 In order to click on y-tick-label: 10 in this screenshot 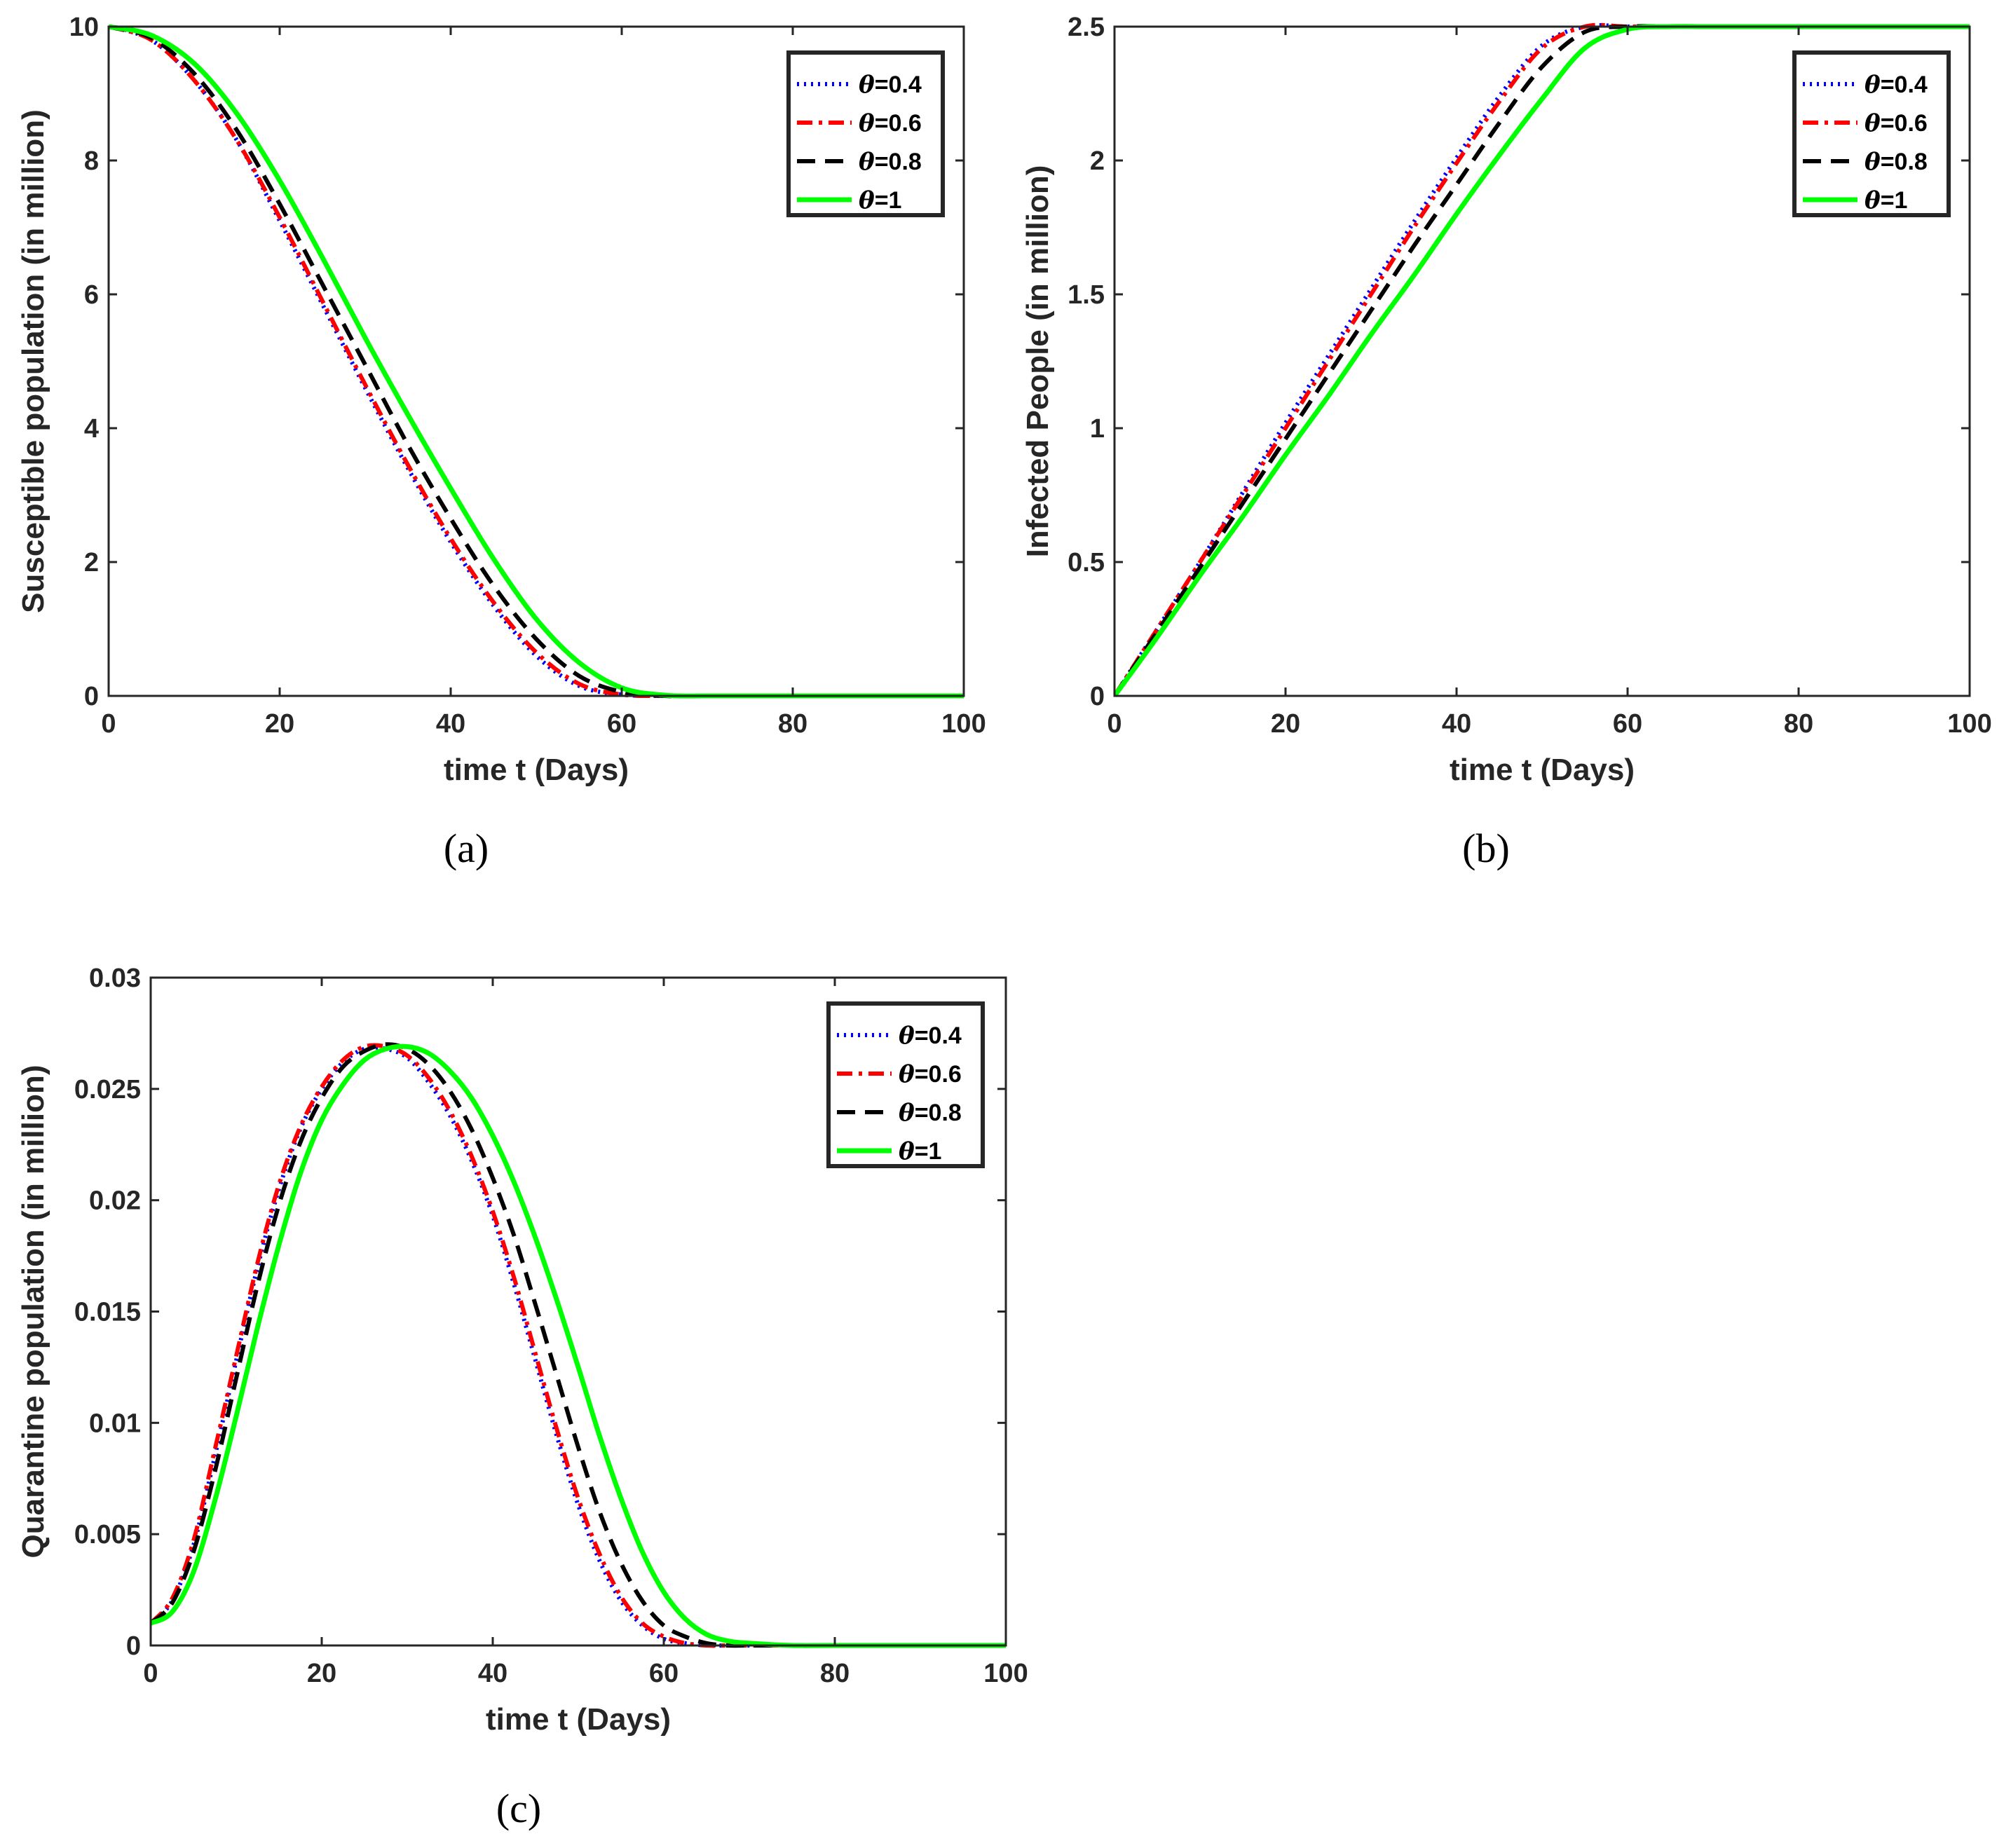, I will do `click(84, 28)`.